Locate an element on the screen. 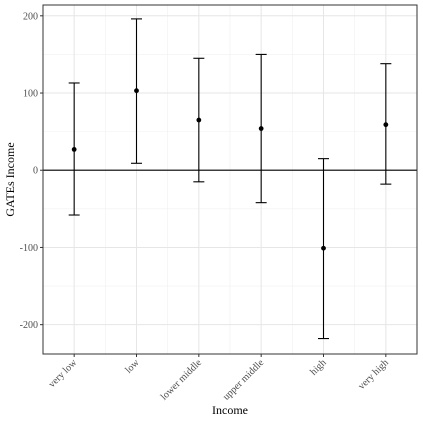  x-axis-title: Income is located at coordinates (230, 410).